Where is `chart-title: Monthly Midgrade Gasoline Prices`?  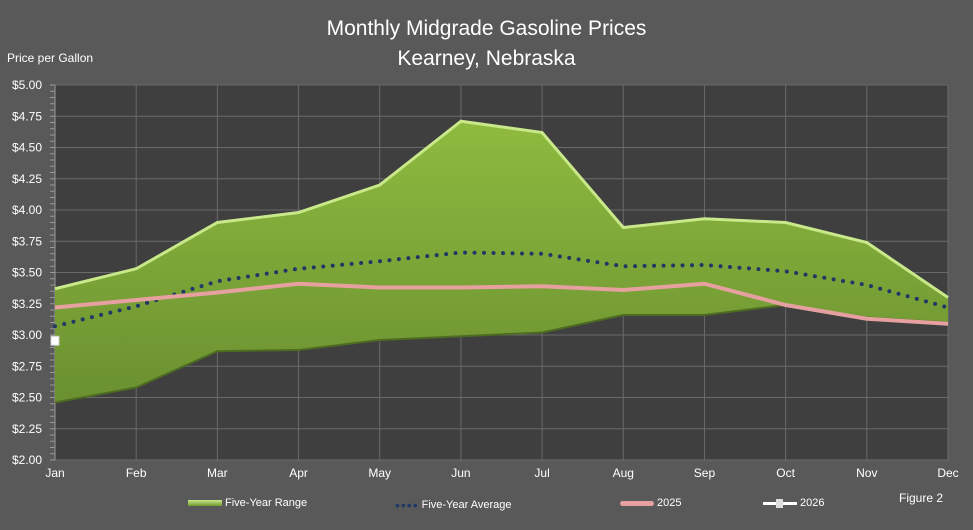
chart-title: Monthly Midgrade Gasoline Prices is located at coordinates (486, 28).